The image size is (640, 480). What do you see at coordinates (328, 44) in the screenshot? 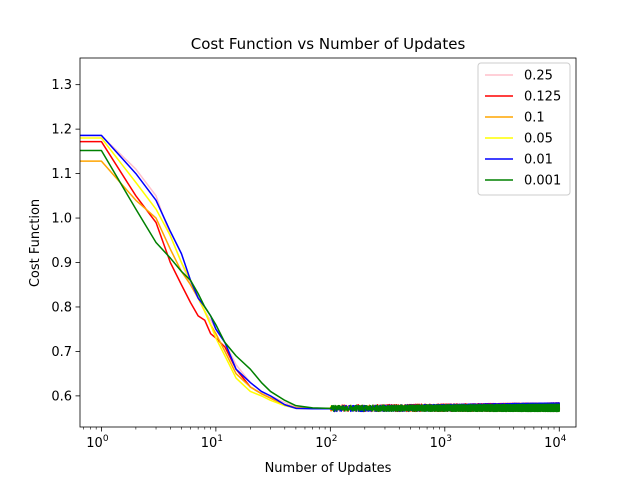
I see `chart-title: Cost Function vs Number of Updates` at bounding box center [328, 44].